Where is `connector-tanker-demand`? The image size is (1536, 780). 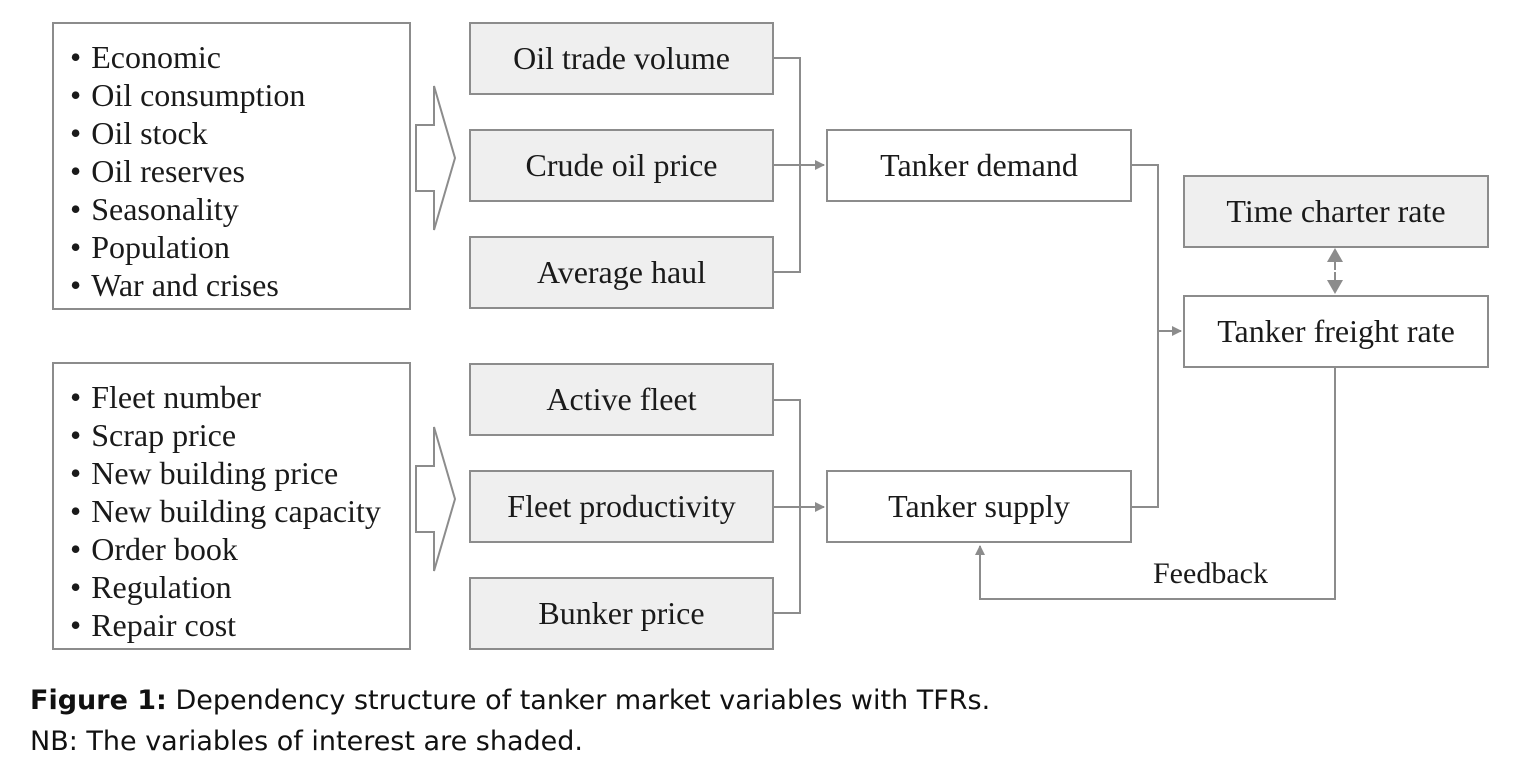
connector-tanker-demand is located at coordinates (1145, 336).